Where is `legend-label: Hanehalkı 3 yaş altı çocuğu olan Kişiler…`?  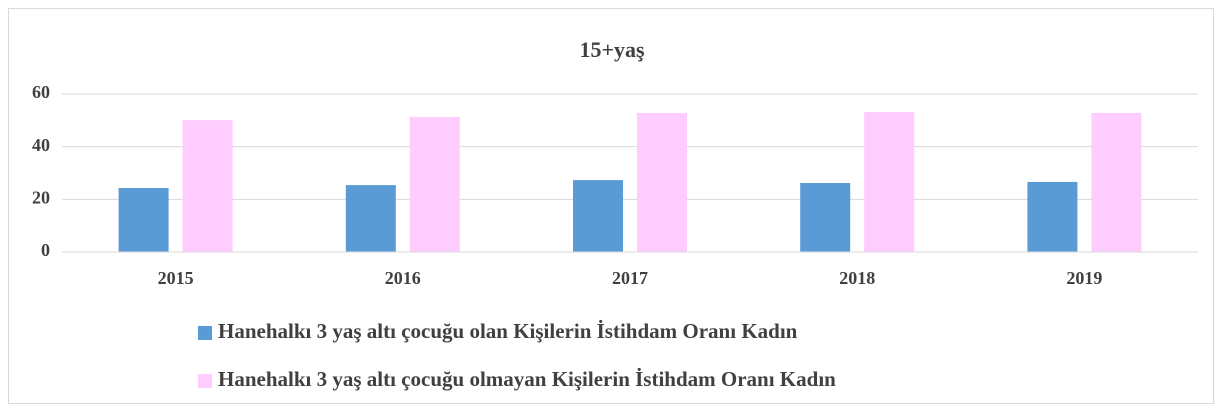
legend-label: Hanehalkı 3 yaş altı çocuğu olan Kişiler… is located at coordinates (508, 331).